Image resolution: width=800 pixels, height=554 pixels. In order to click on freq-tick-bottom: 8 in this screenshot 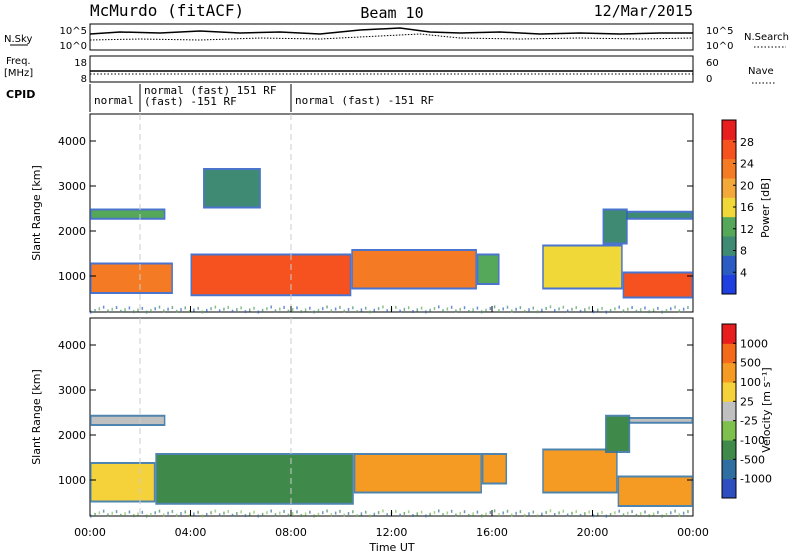, I will do `click(84, 79)`.